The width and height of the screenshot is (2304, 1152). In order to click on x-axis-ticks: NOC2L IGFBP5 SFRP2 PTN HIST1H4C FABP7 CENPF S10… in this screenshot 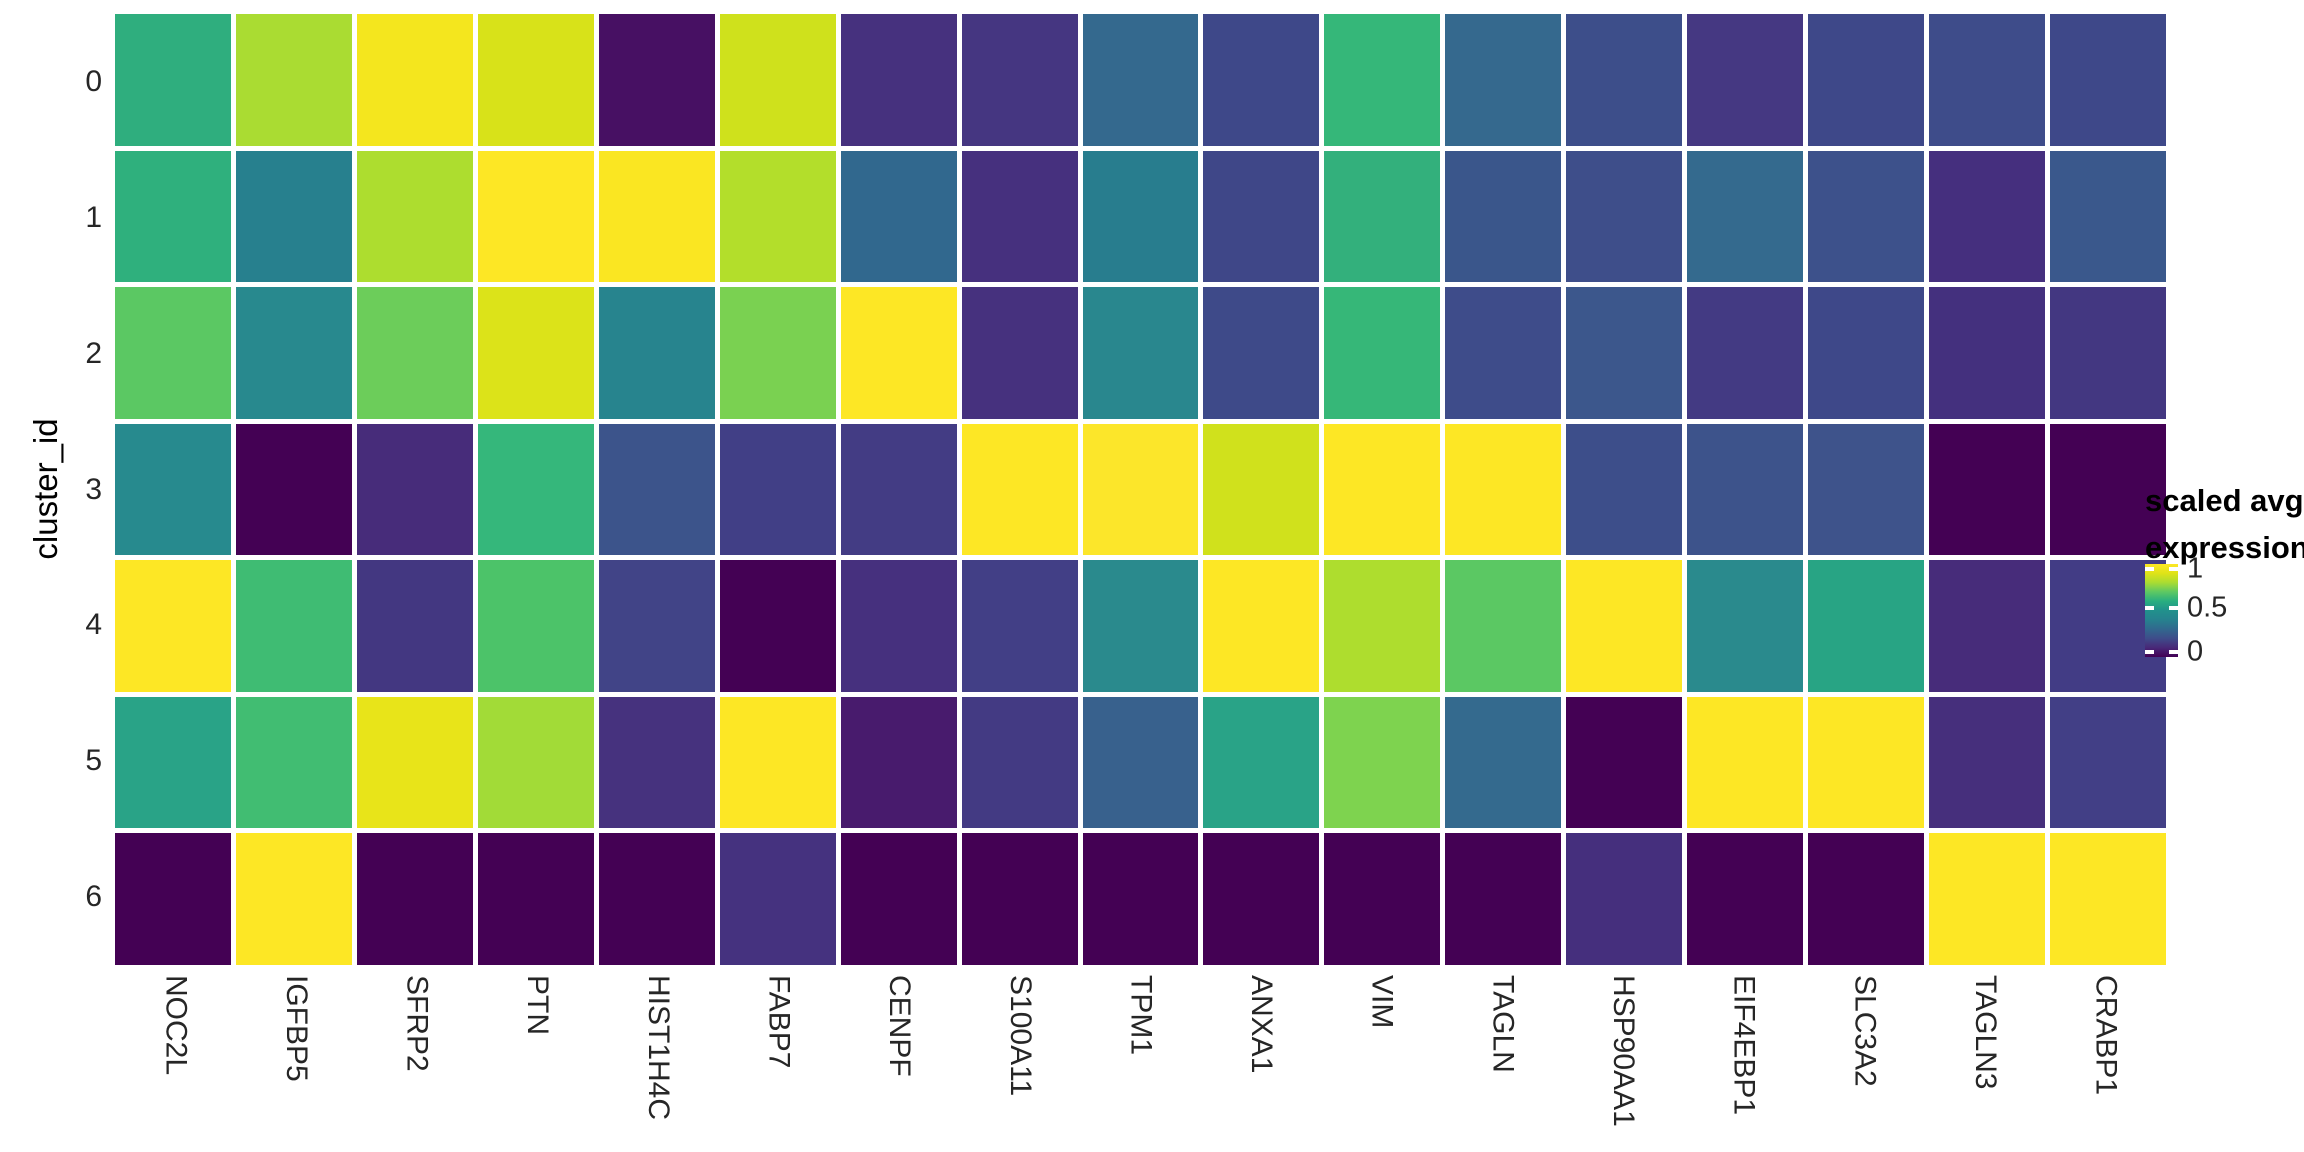, I will do `click(1140, 1062)`.